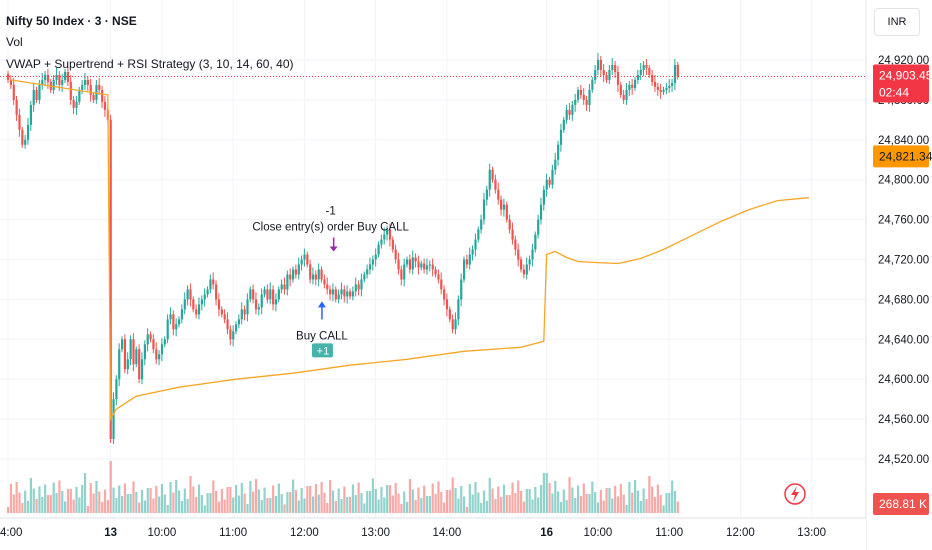 This screenshot has height=550, width=932. I want to click on legend-volume: Vol, so click(14, 42).